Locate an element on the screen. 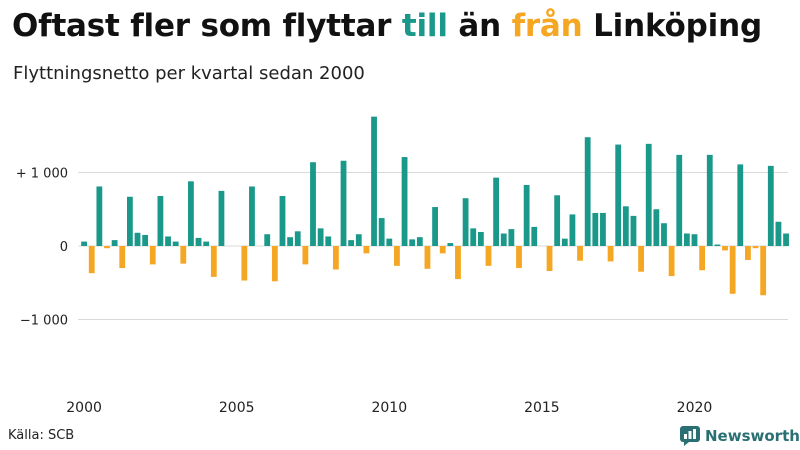 The height and width of the screenshot is (450, 800). y-tick-label: −1 000 is located at coordinates (44, 321).